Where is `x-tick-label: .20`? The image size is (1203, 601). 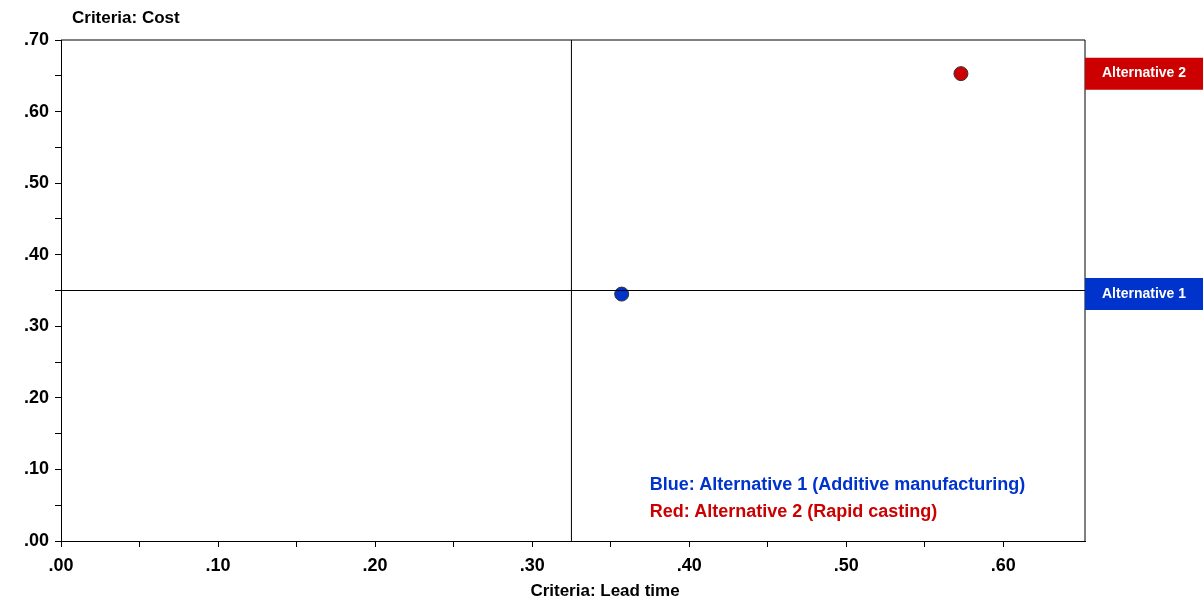
x-tick-label: .20 is located at coordinates (375, 564).